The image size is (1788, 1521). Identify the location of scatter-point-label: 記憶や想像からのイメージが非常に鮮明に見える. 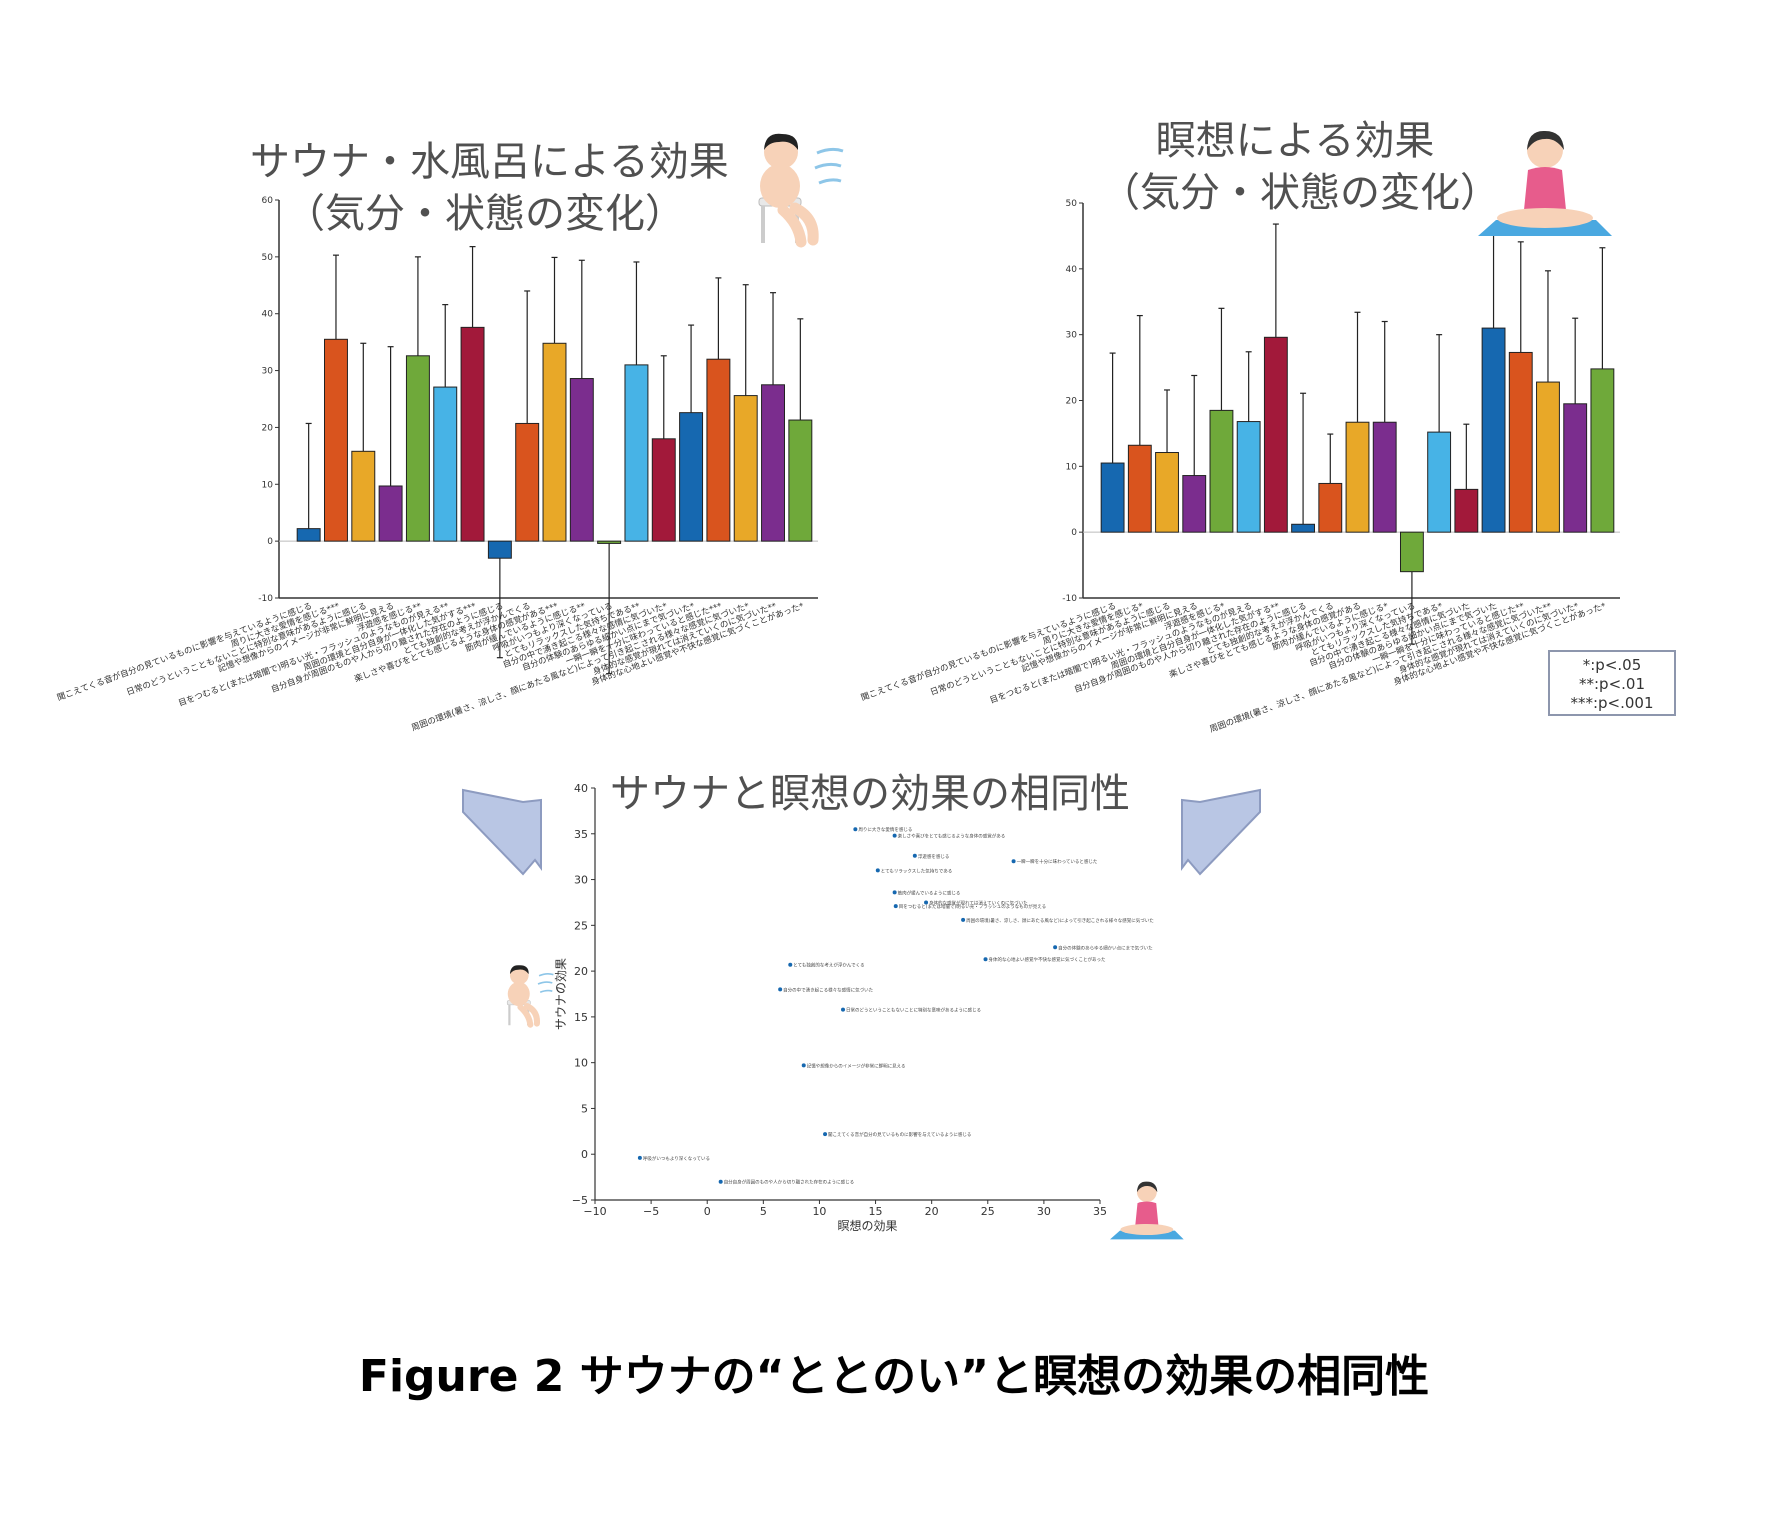
(856, 1065).